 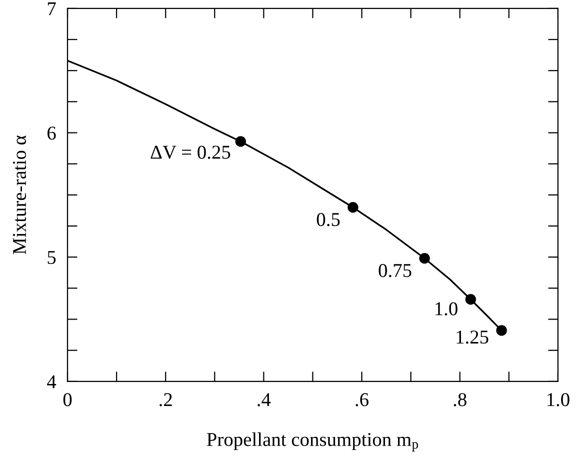 What do you see at coordinates (19, 194) in the screenshot?
I see `y-axis-title: Mixture-ratio α` at bounding box center [19, 194].